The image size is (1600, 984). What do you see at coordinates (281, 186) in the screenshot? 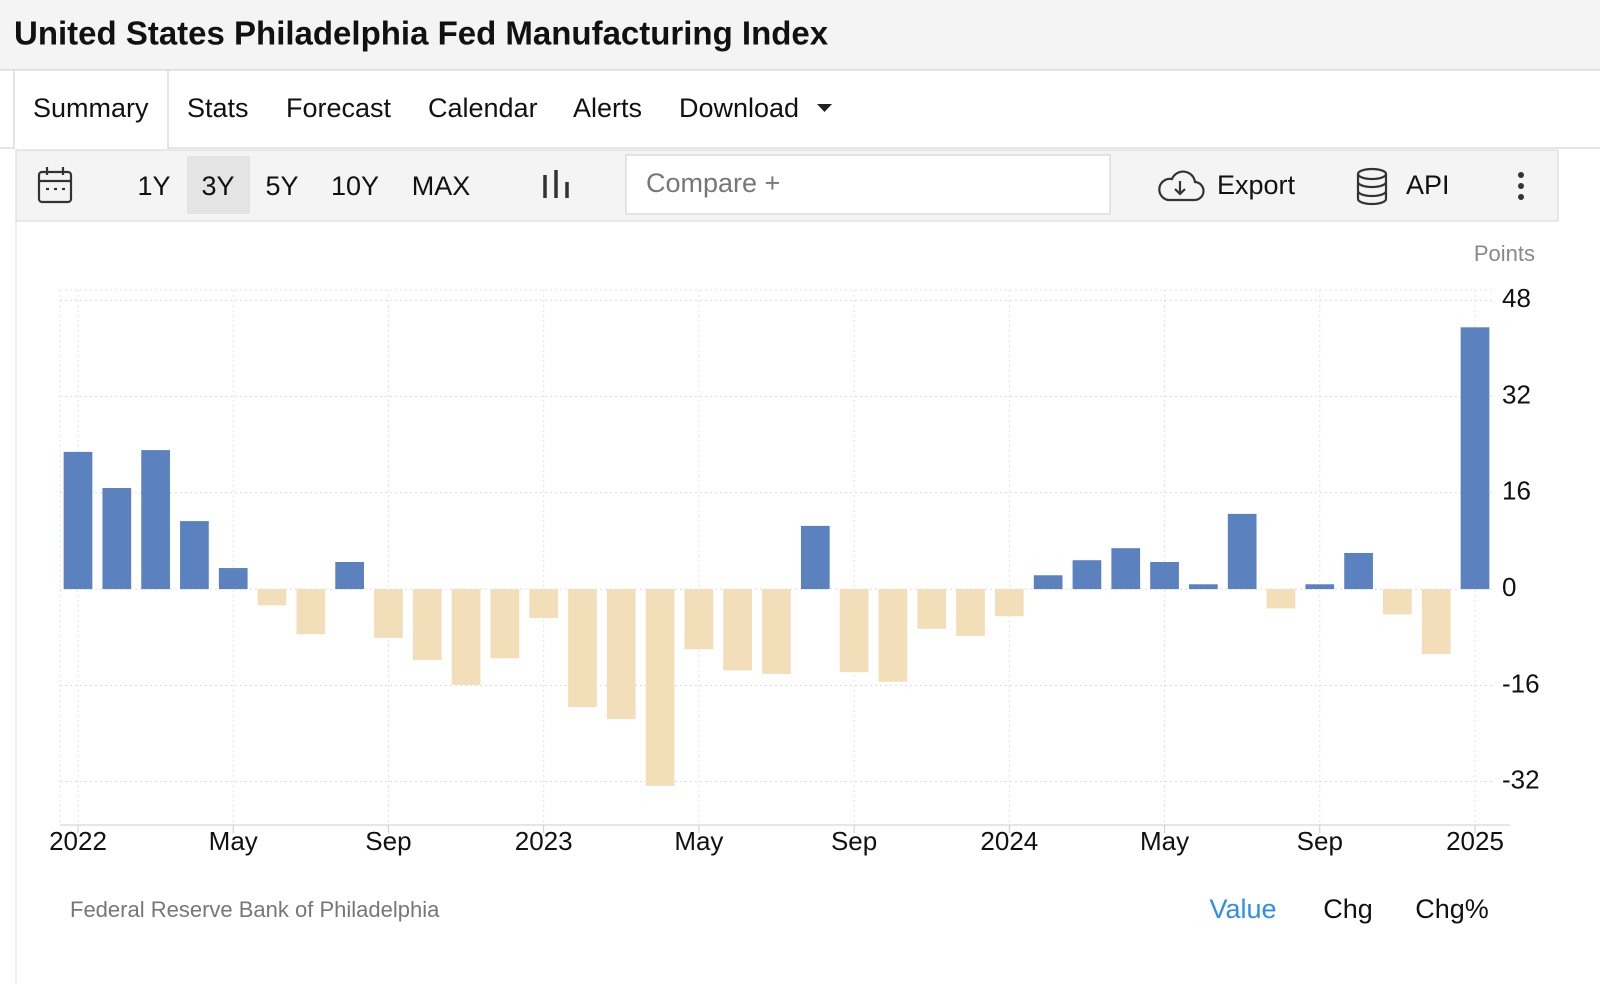
I see `range-button: 5Y` at bounding box center [281, 186].